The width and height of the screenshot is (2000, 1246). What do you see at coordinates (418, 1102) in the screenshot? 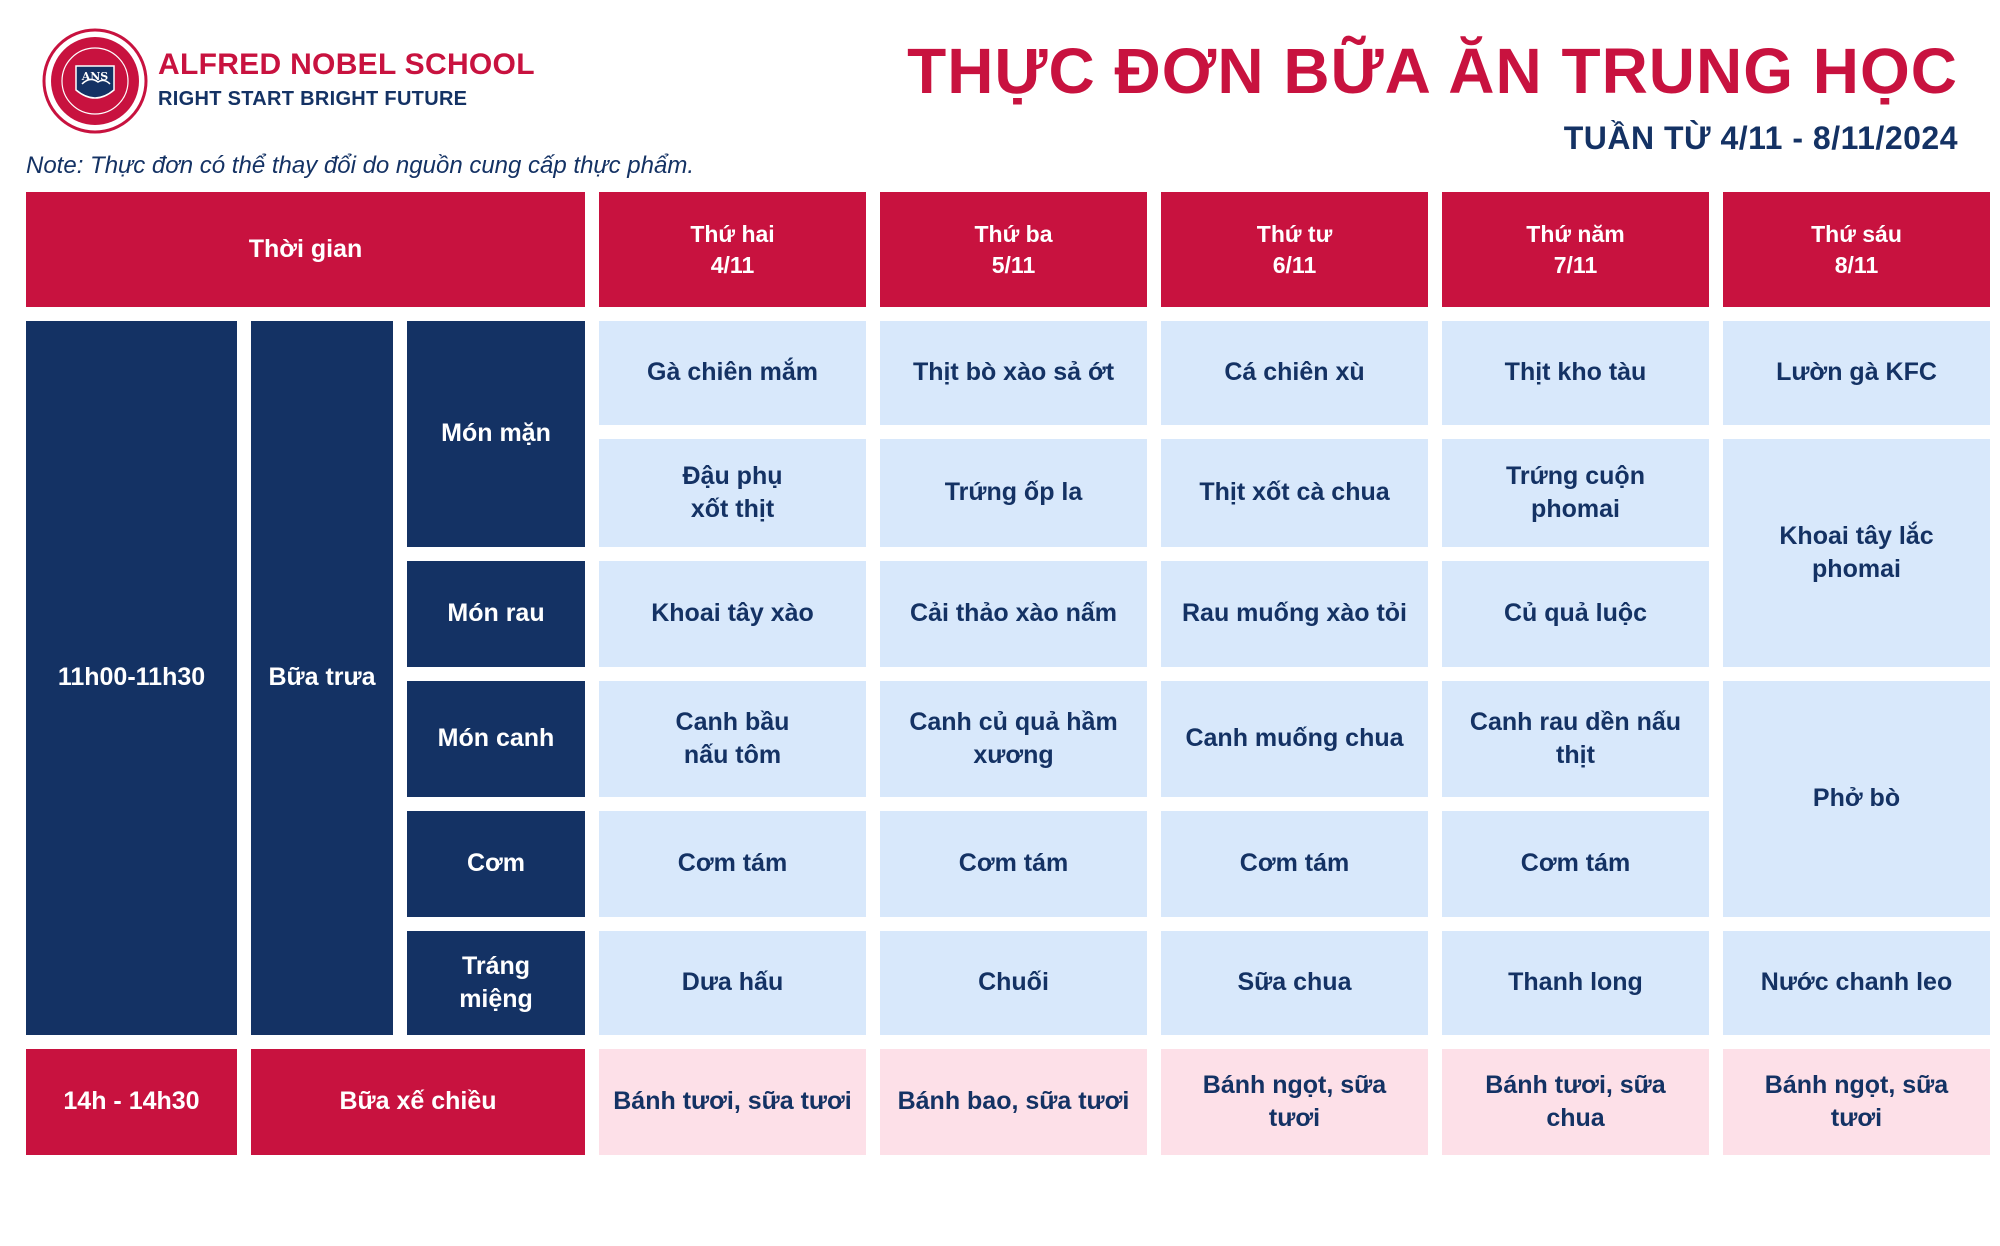
I see `afternoon-meal-label: Bữa xế chiều` at bounding box center [418, 1102].